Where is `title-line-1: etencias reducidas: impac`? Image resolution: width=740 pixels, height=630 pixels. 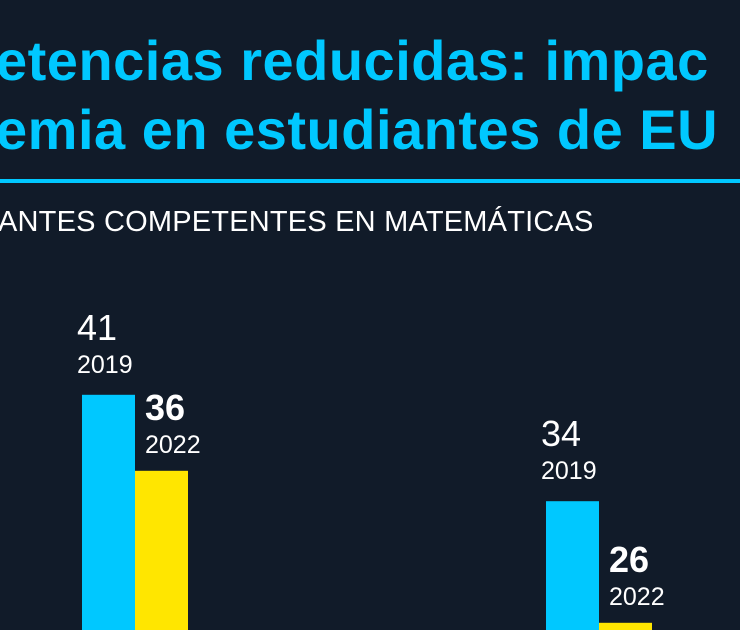 title-line-1: etencias reducidas: impac is located at coordinates (354, 60).